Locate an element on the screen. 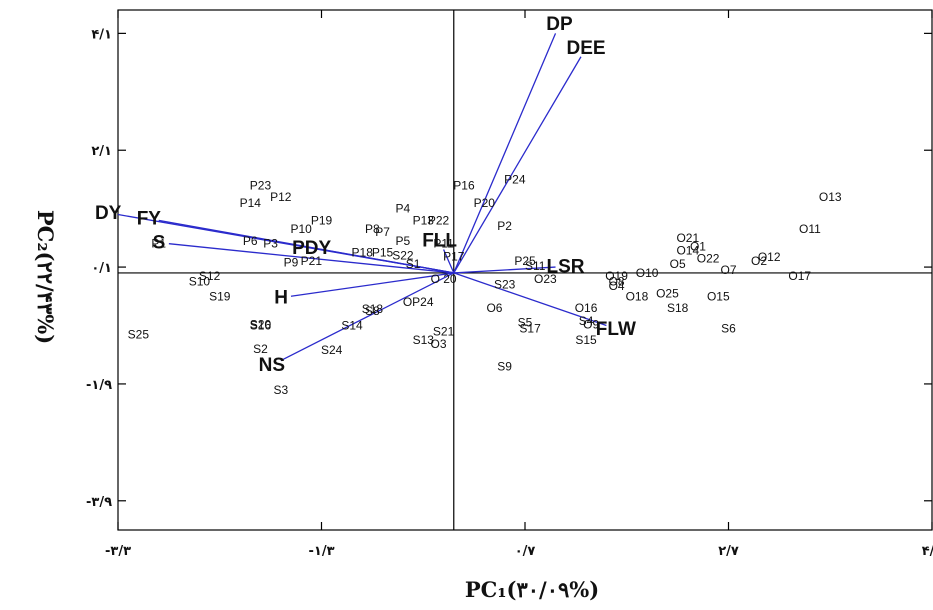 The height and width of the screenshot is (610, 933). point-label: S14 is located at coordinates (352, 326).